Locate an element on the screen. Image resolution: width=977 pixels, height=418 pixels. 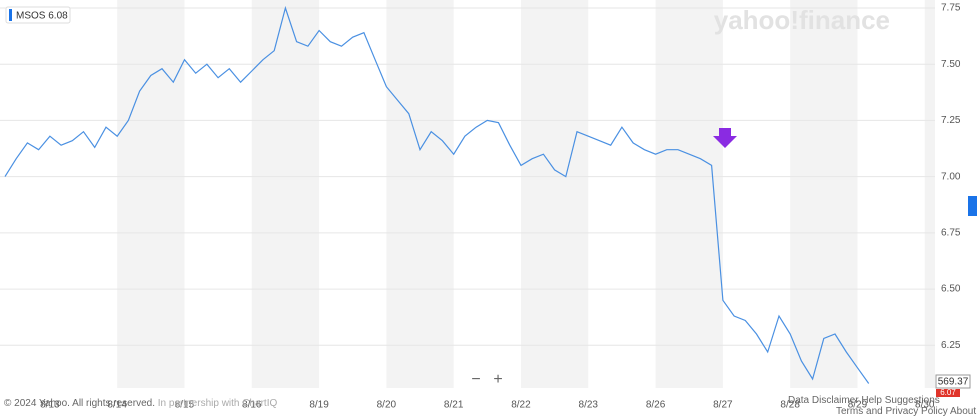
y-tick-label: 7.25 is located at coordinates (951, 120).